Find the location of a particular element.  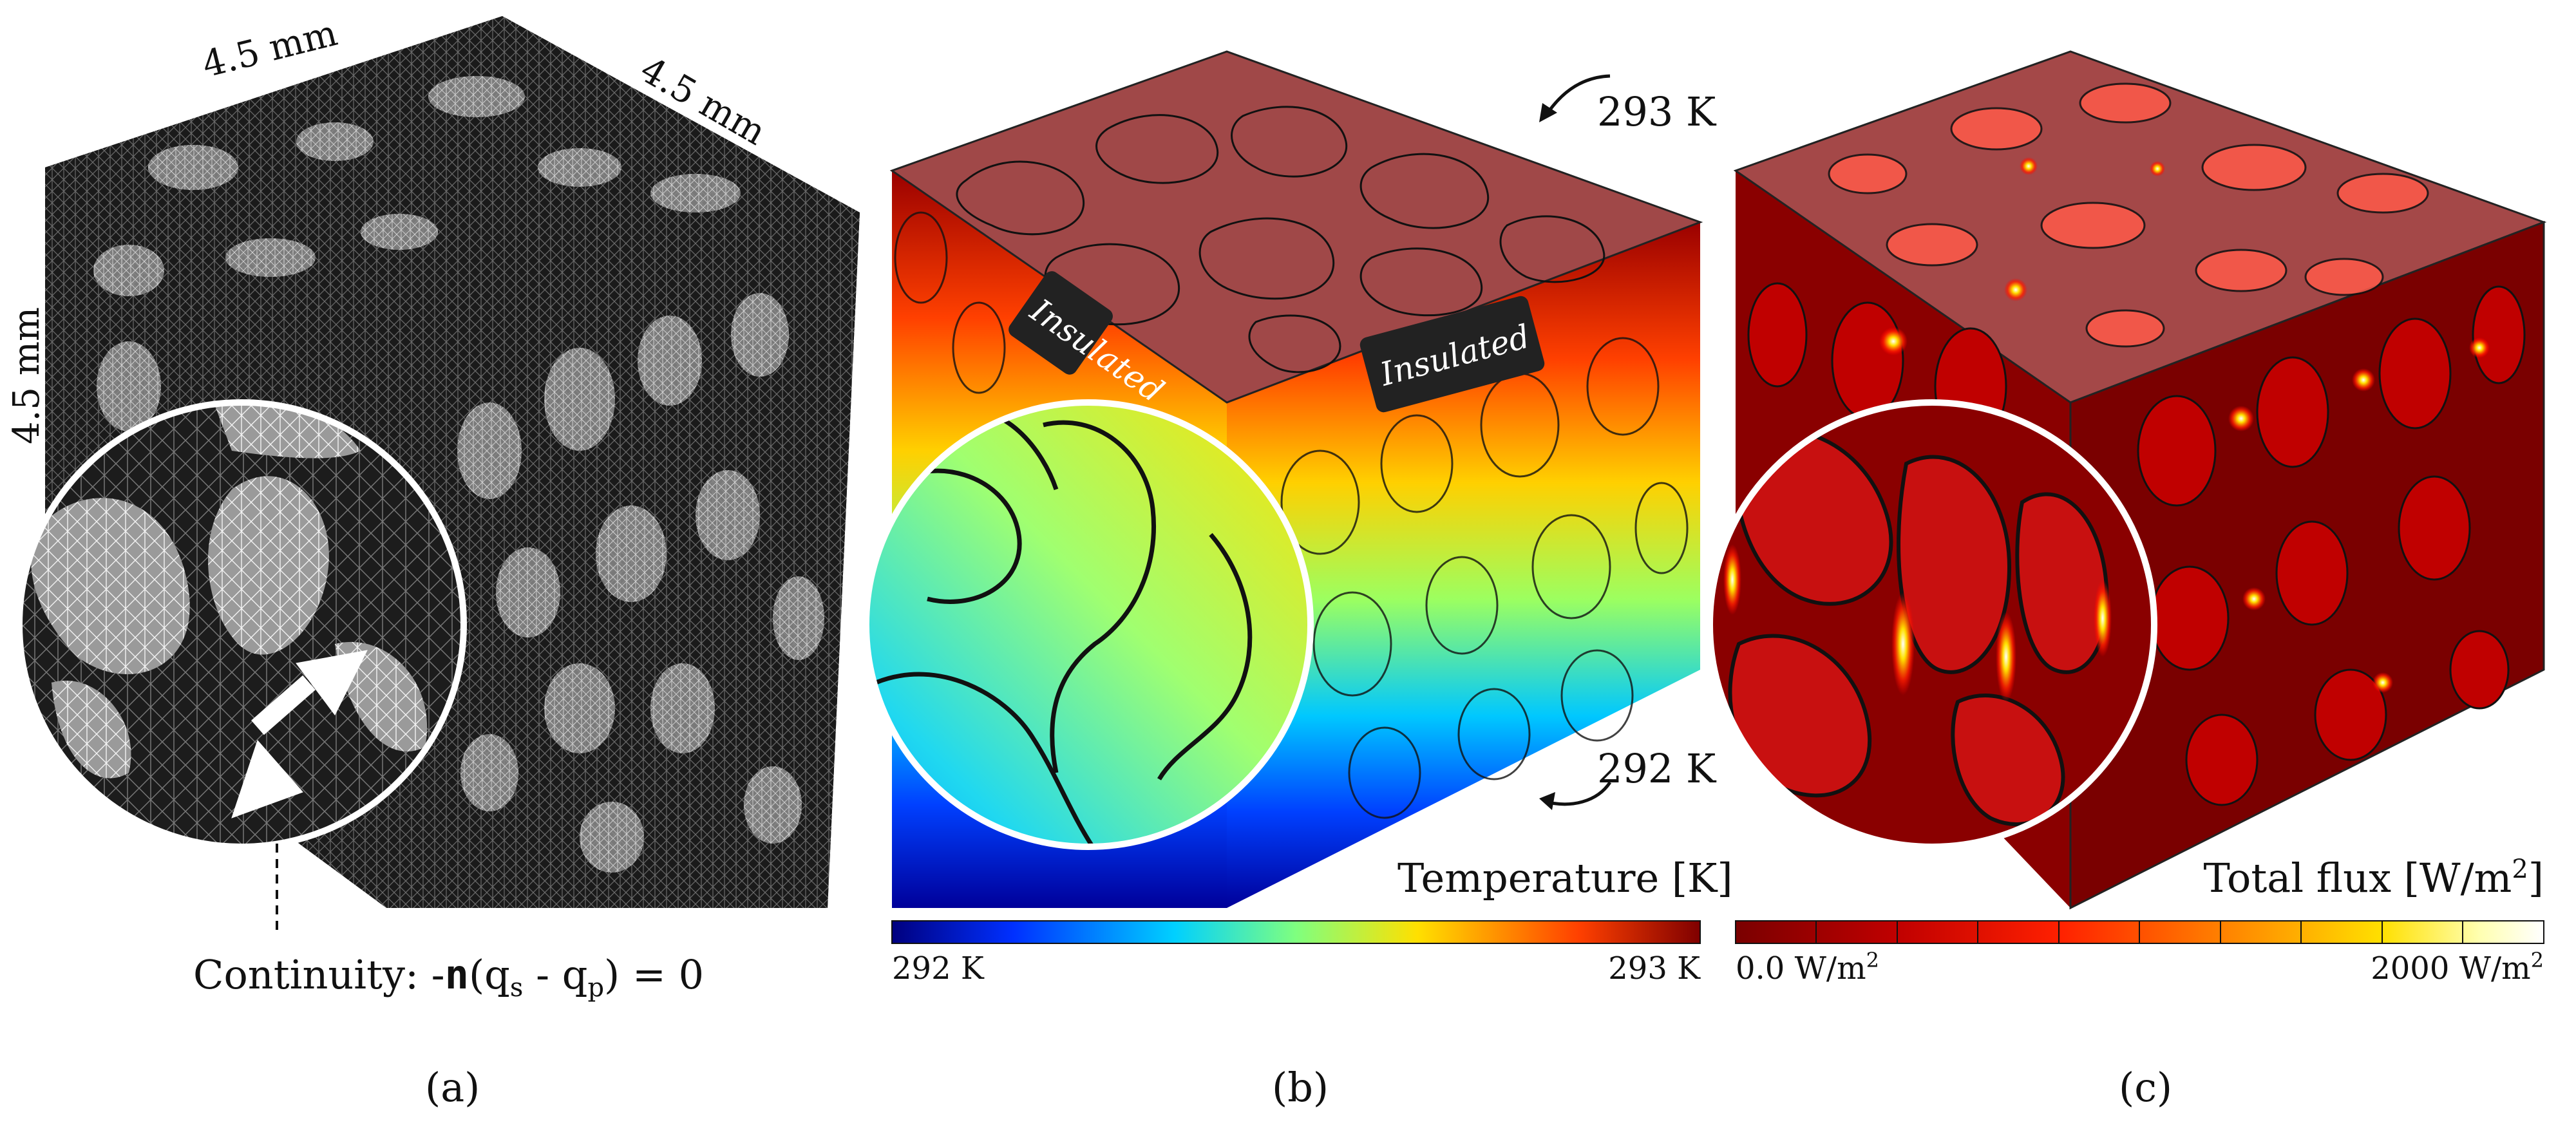

temperature-zoom-inset is located at coordinates (1089, 624).